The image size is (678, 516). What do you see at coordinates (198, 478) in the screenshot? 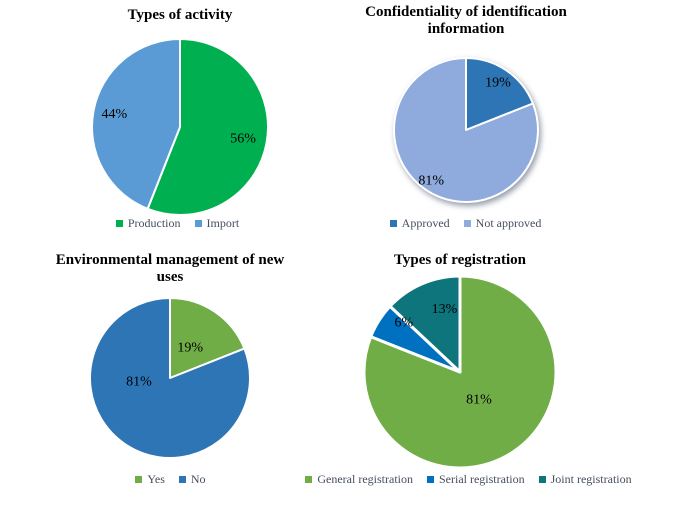
I see `legend-label: No` at bounding box center [198, 478].